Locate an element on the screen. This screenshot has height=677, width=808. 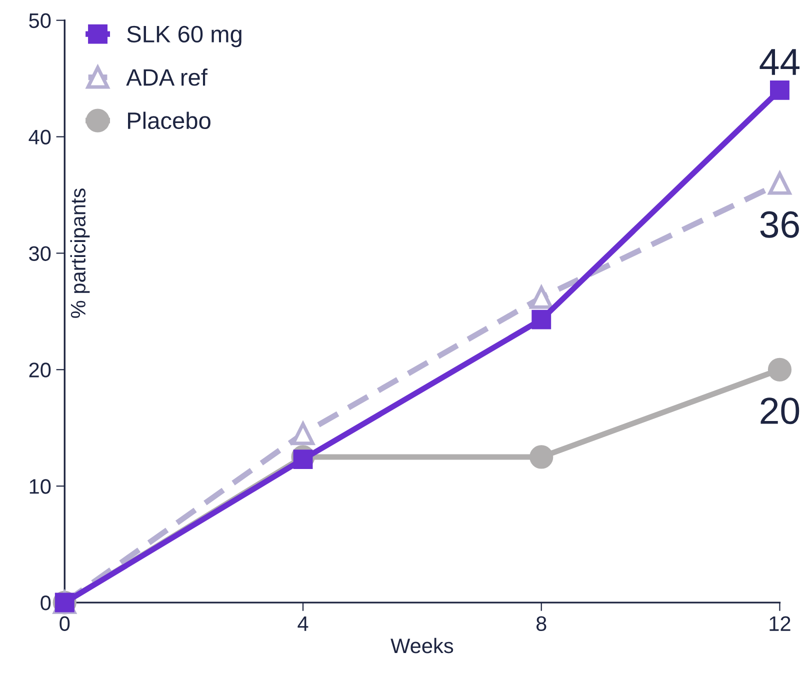
y-tick-label: 50 is located at coordinates (40, 20).